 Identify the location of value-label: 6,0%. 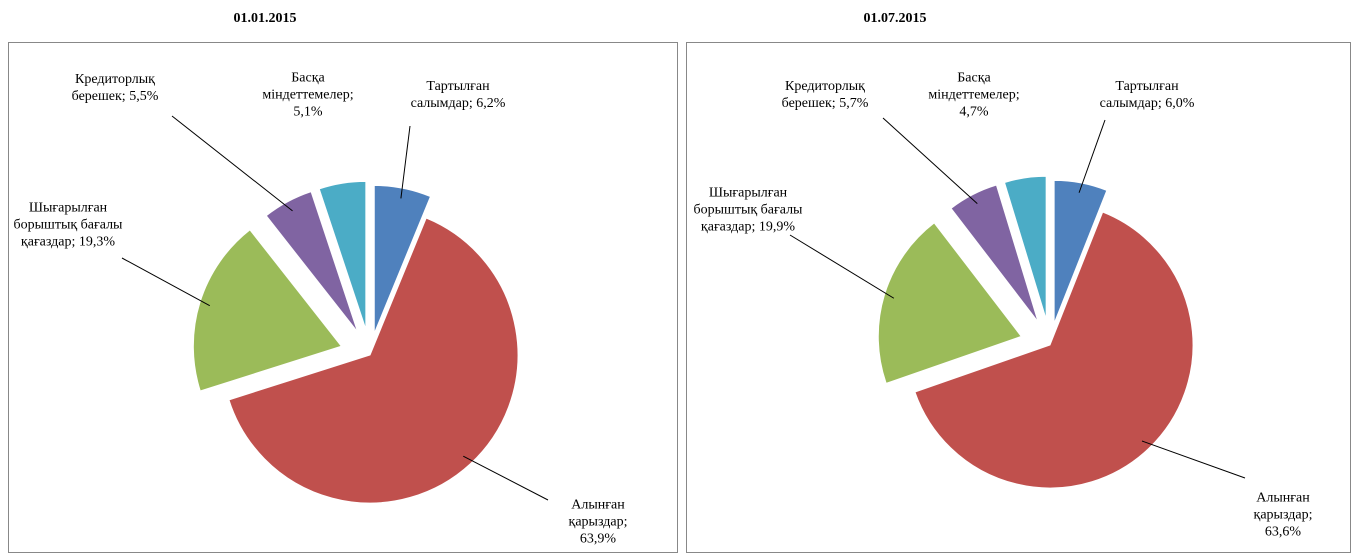
(1180, 103).